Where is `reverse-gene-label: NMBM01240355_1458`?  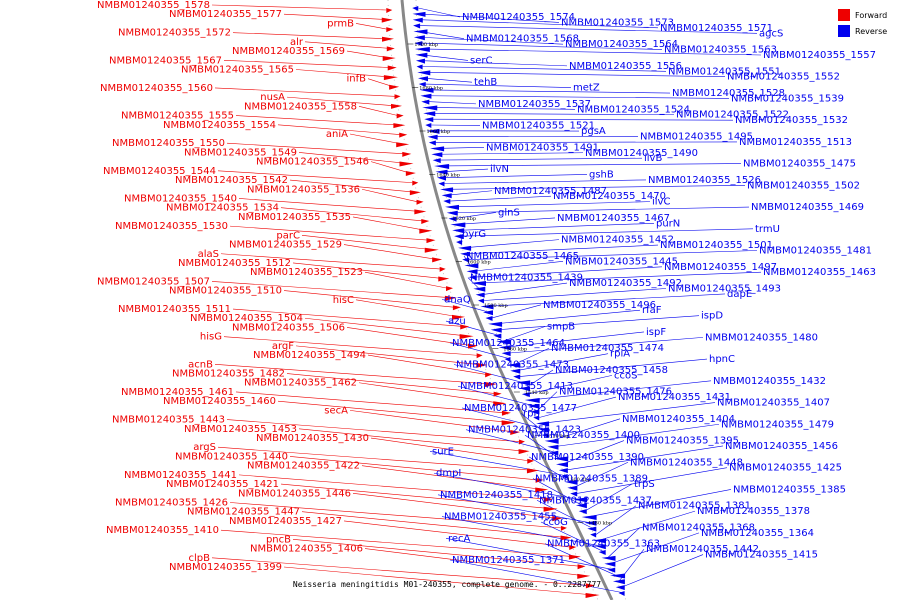 reverse-gene-label: NMBM01240355_1458 is located at coordinates (611, 370).